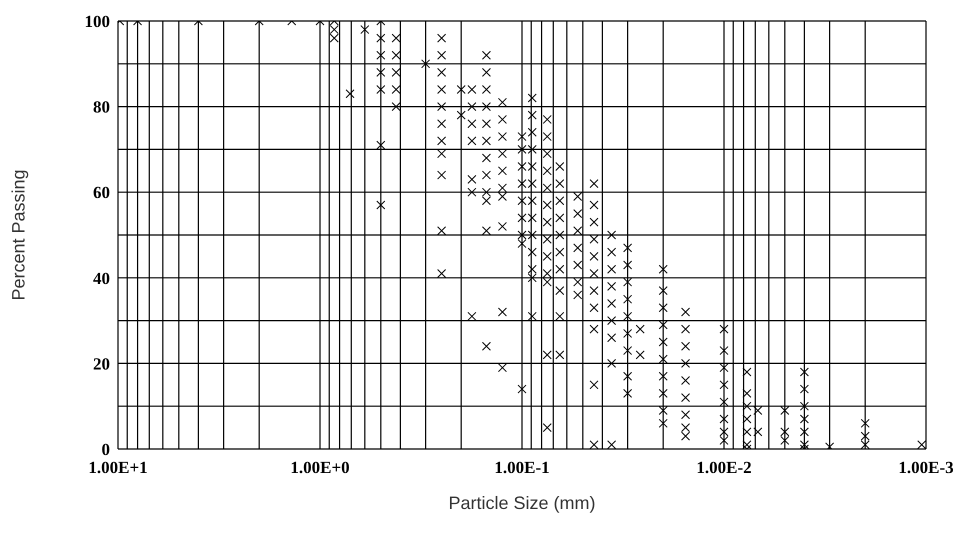  Describe the element at coordinates (522, 468) in the screenshot. I see `x-tick-label: 1.00E-1` at that location.